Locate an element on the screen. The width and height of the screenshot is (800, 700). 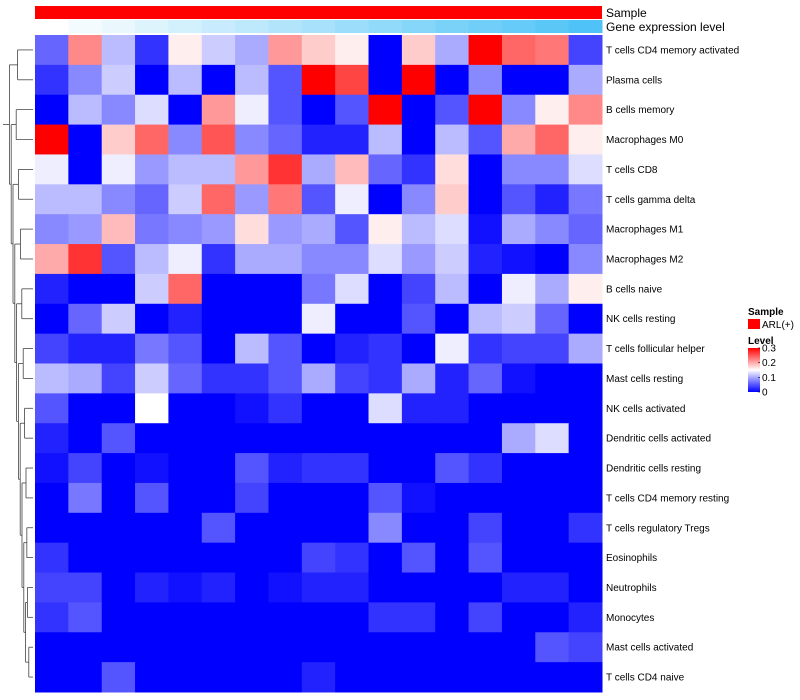
row-label: B cells memory is located at coordinates (640, 110).